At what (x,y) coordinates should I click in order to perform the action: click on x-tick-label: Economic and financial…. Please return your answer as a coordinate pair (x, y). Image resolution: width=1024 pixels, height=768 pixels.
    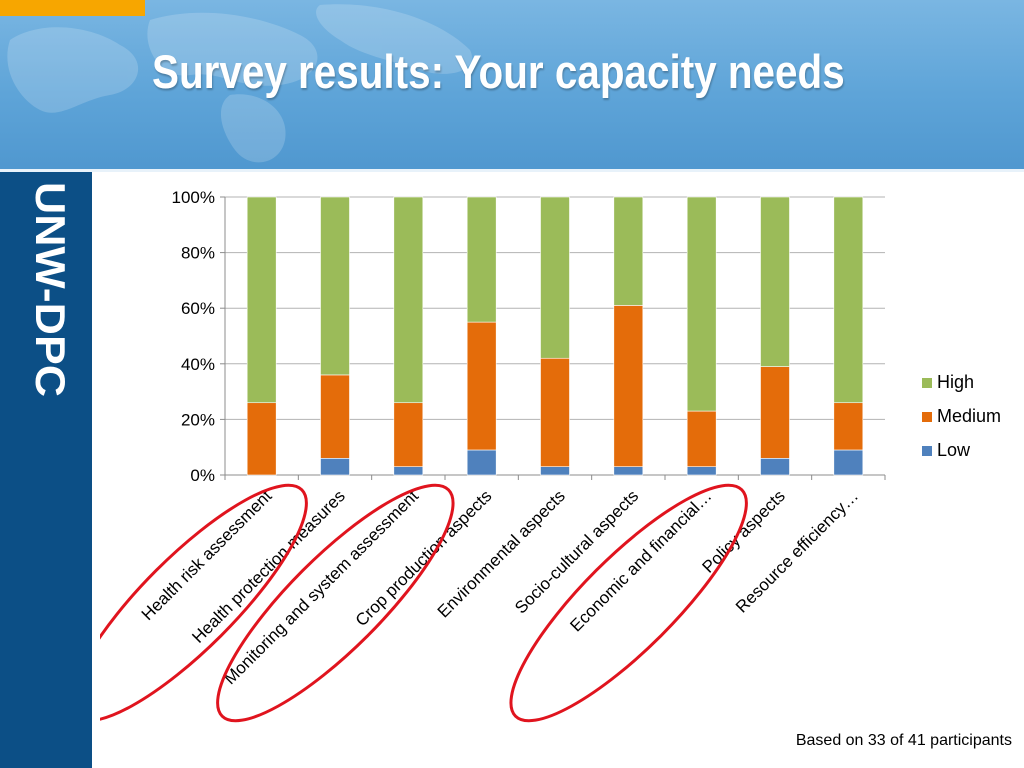
    Looking at the image, I should click on (640, 560).